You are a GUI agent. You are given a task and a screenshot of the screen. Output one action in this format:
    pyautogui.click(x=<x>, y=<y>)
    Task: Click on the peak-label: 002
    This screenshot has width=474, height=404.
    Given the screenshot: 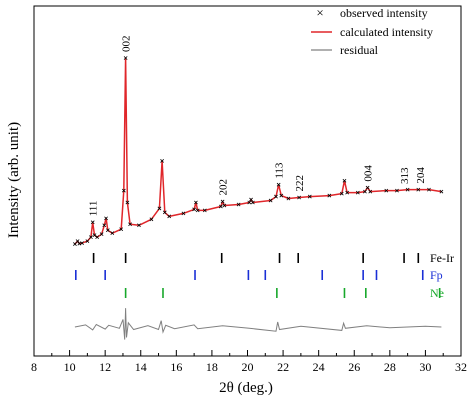 What is the action you would take?
    pyautogui.click(x=127, y=44)
    